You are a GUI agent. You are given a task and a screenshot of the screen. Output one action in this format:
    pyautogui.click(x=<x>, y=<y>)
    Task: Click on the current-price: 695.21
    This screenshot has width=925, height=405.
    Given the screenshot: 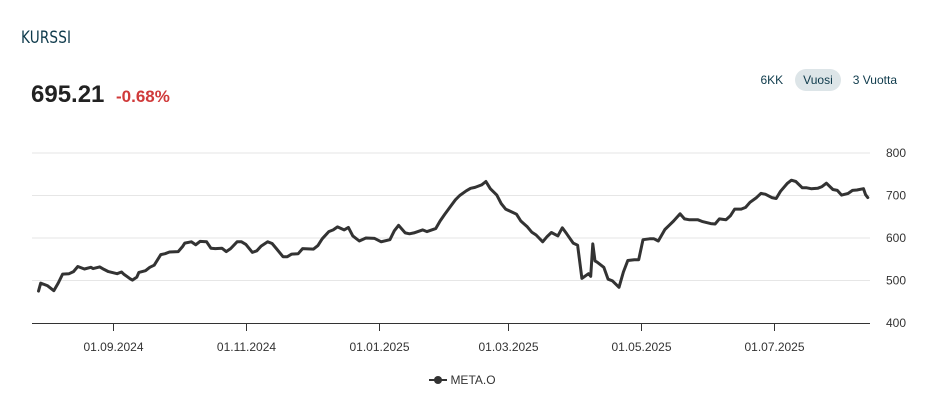 What is the action you would take?
    pyautogui.click(x=68, y=94)
    